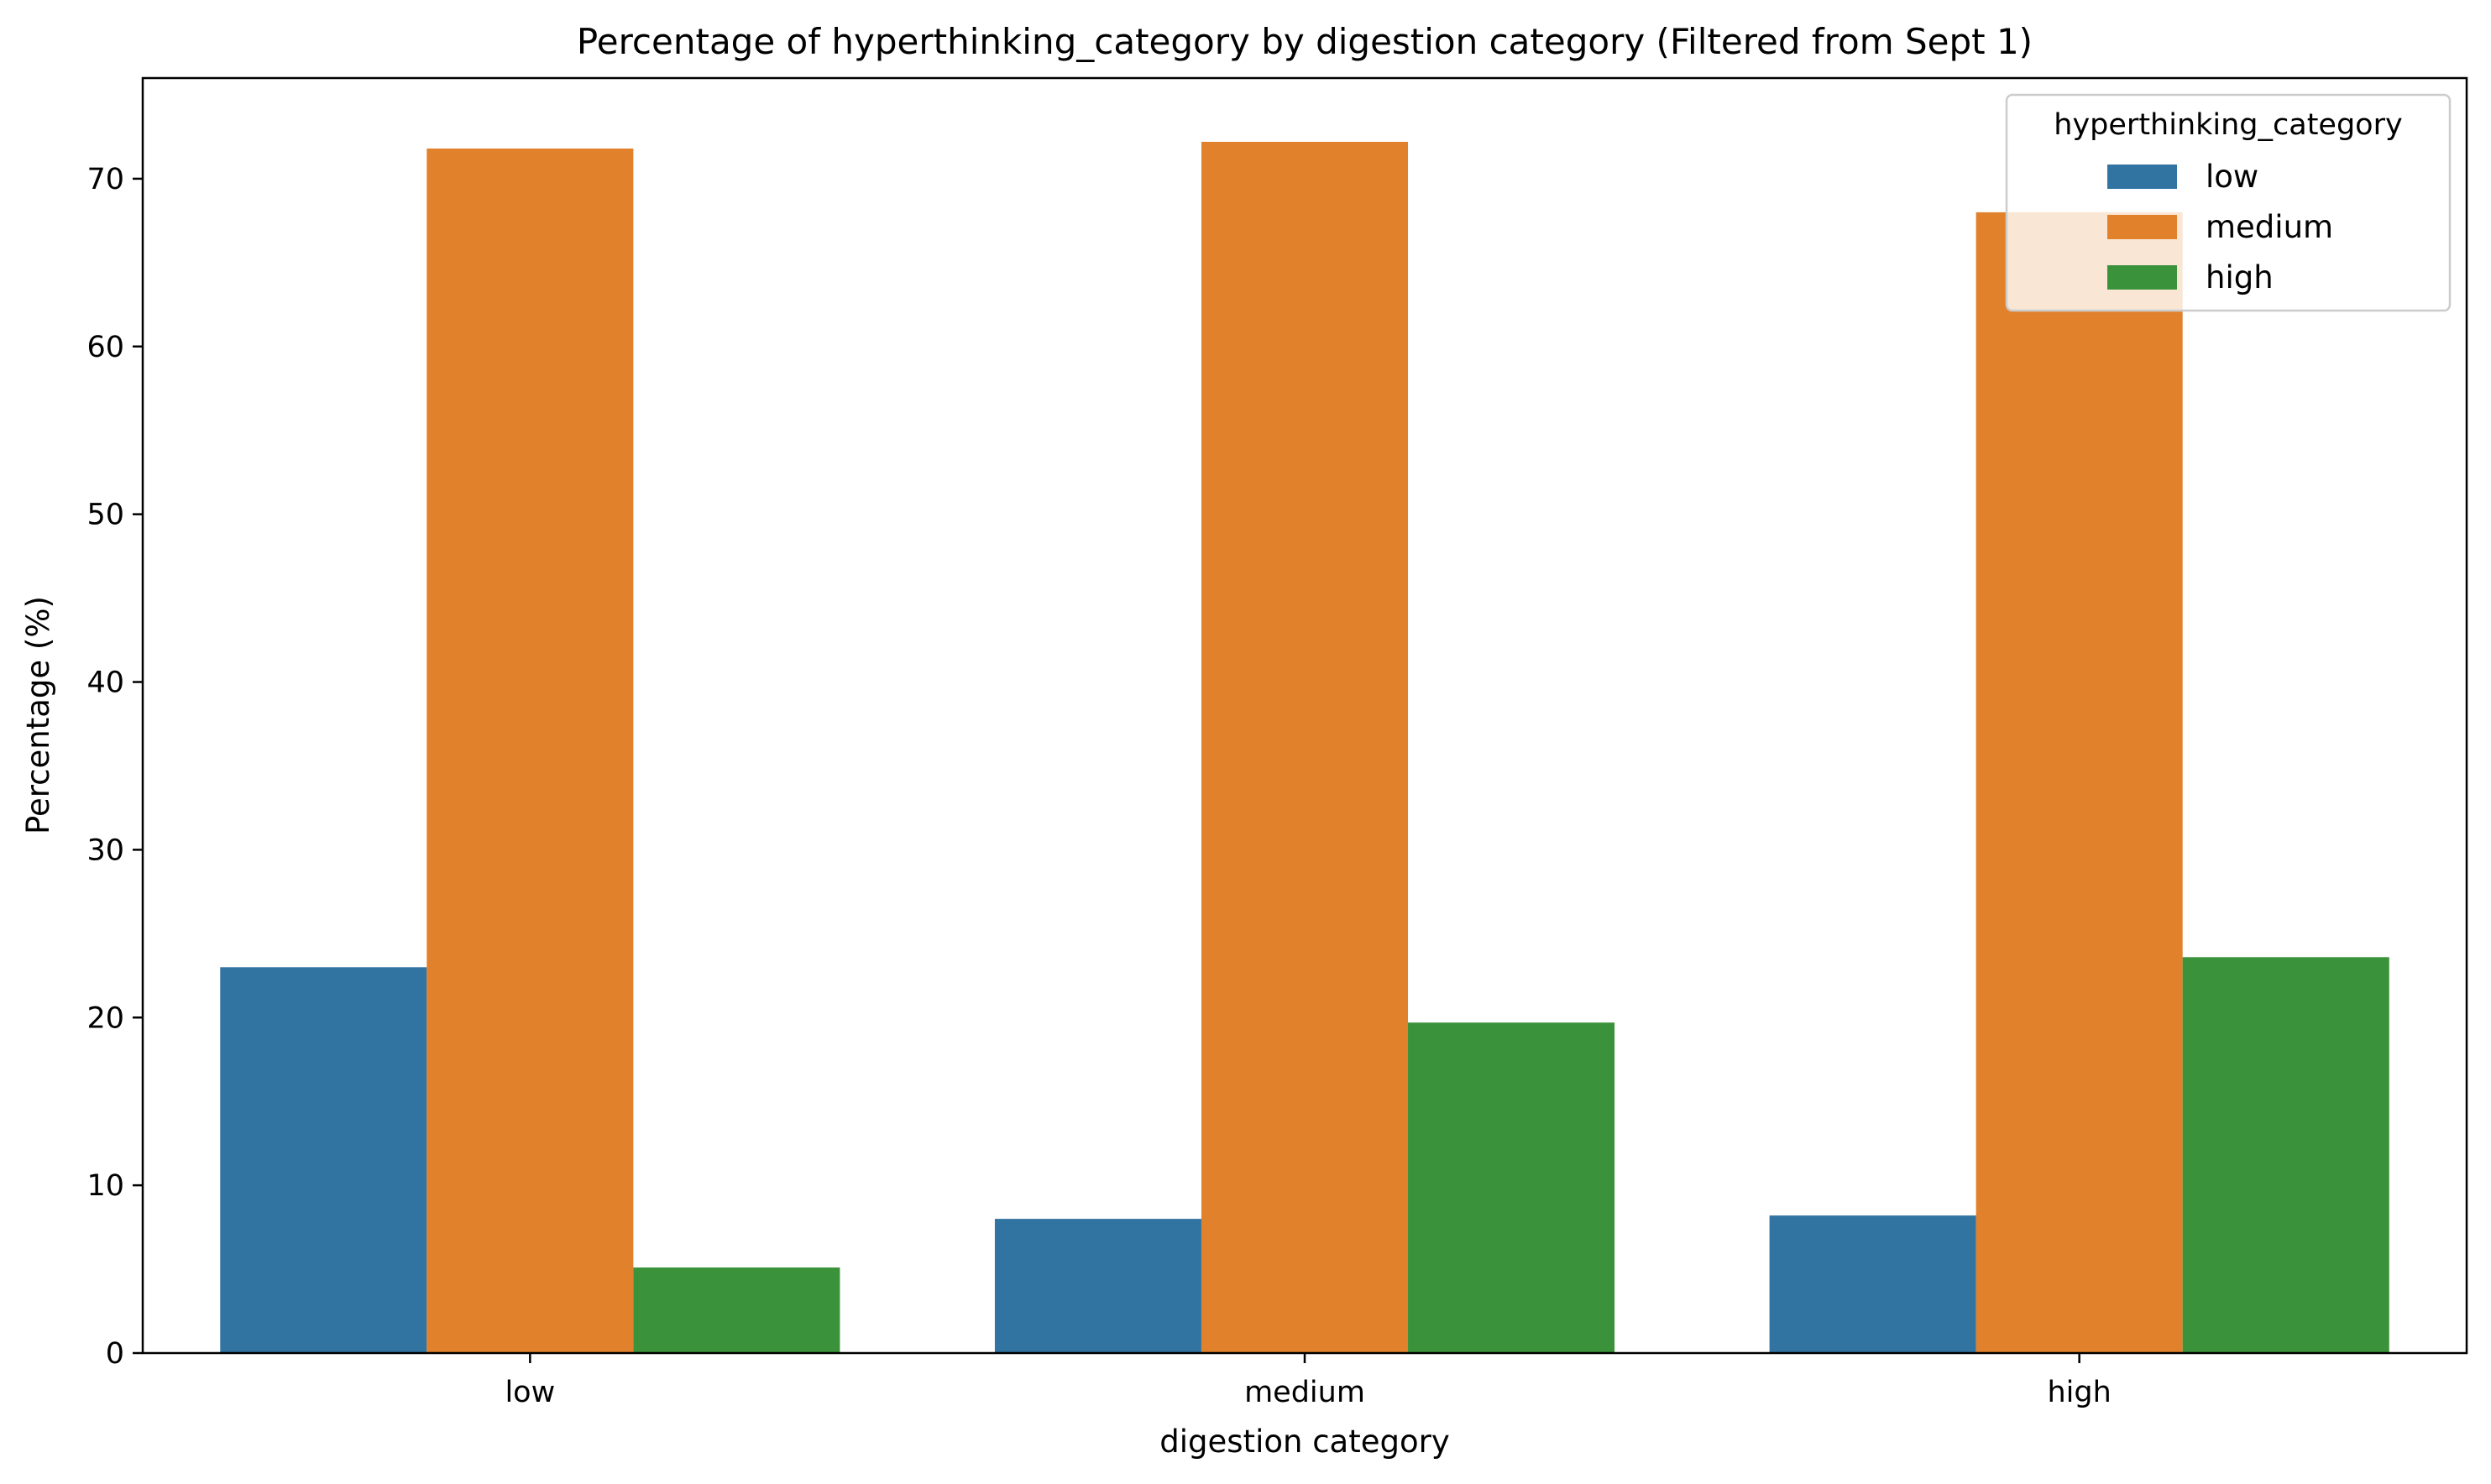 This screenshot has width=2491, height=1484. I want to click on y-tick-label: 0, so click(115, 1354).